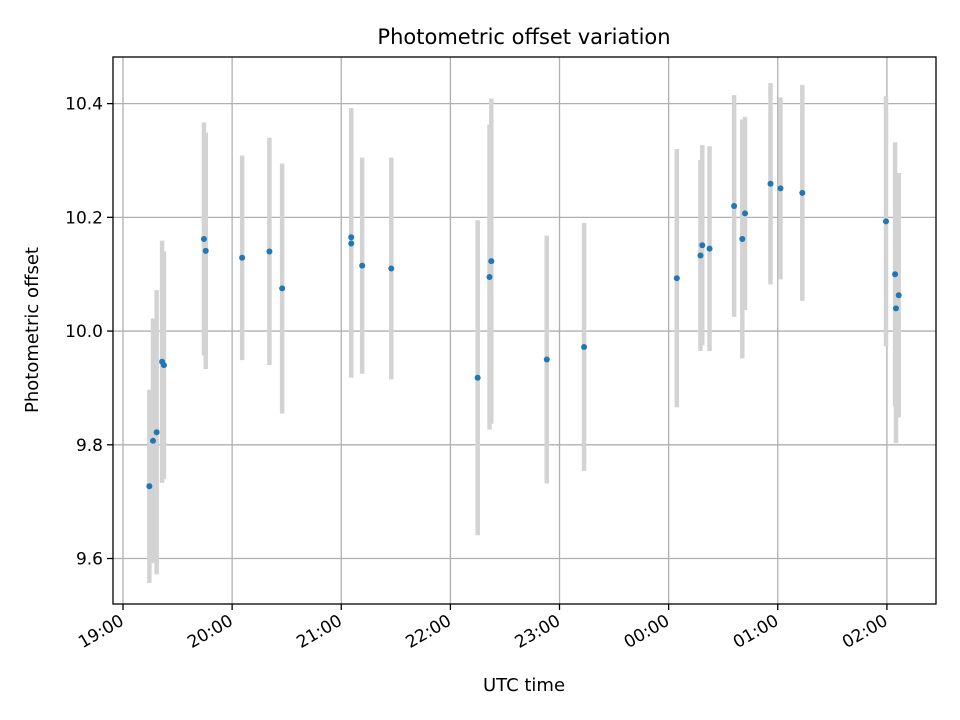  I want to click on x-axis-label: UTC time, so click(524, 685).